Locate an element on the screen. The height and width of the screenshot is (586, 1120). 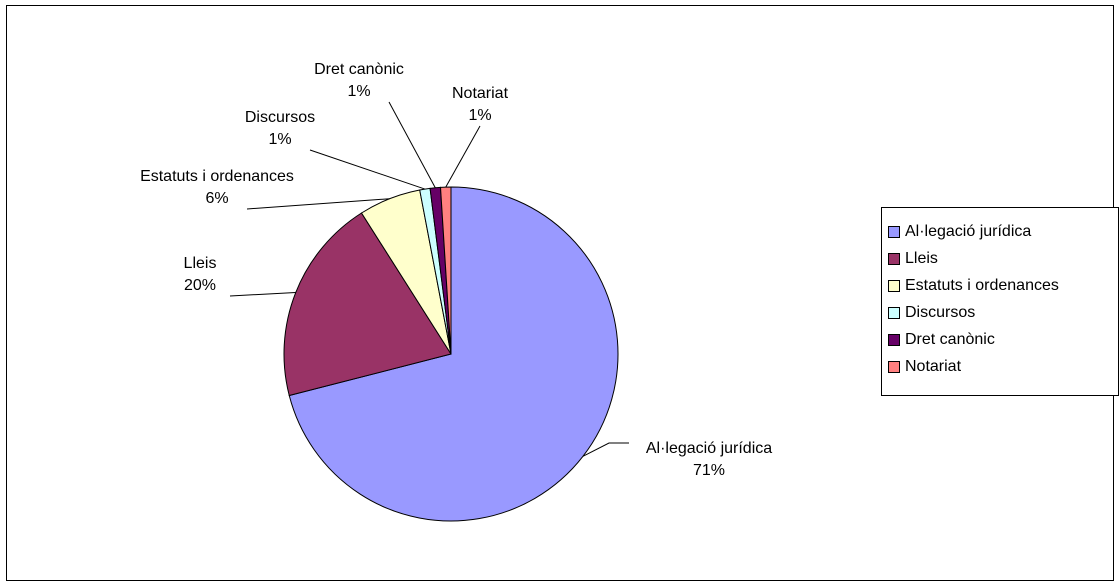
data-label-percent: 20% is located at coordinates (200, 285).